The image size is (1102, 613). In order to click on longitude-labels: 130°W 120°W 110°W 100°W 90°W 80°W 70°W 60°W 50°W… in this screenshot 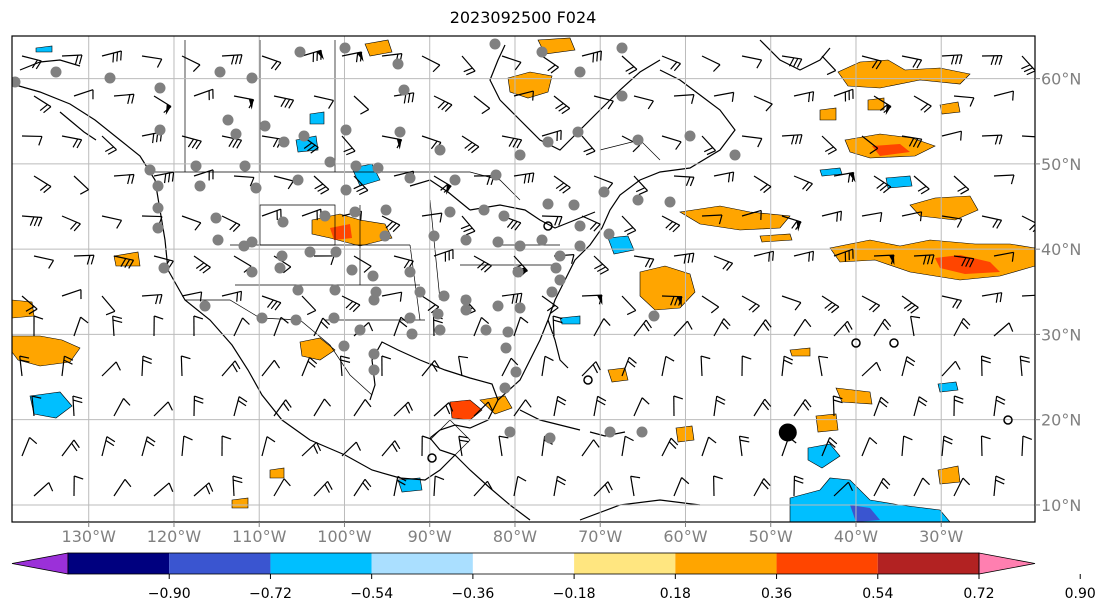, I will do `click(512, 534)`.